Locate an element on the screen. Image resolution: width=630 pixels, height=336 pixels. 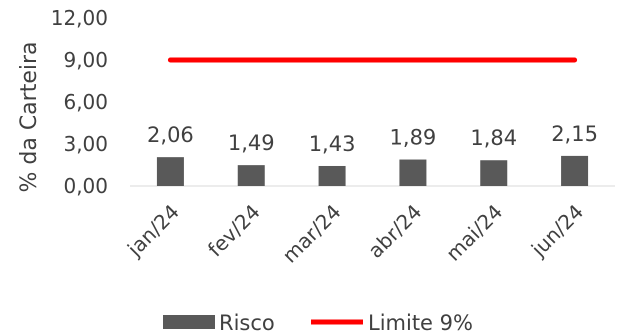
y-tick-label: 9,00 is located at coordinates (85, 60).